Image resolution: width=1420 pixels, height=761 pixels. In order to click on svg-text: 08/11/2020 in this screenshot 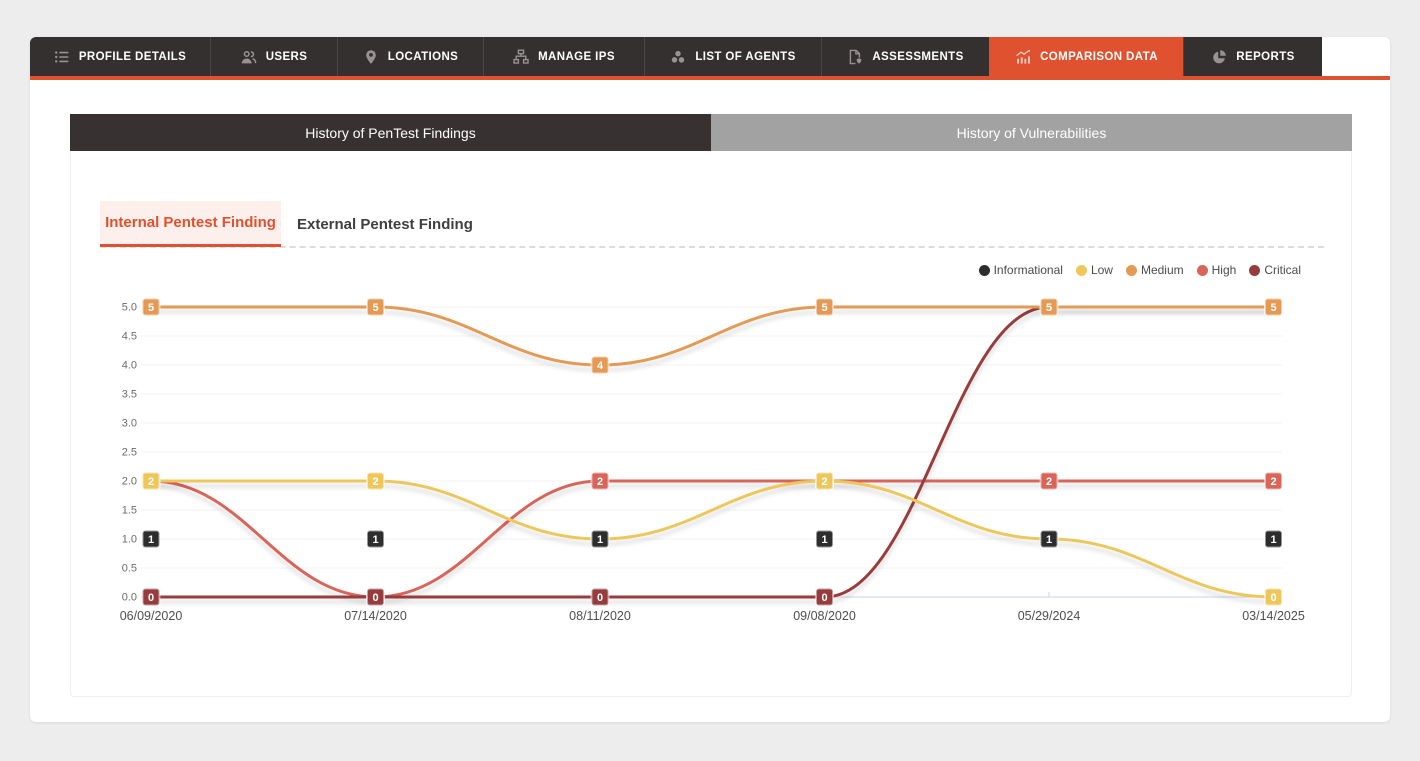, I will do `click(600, 616)`.